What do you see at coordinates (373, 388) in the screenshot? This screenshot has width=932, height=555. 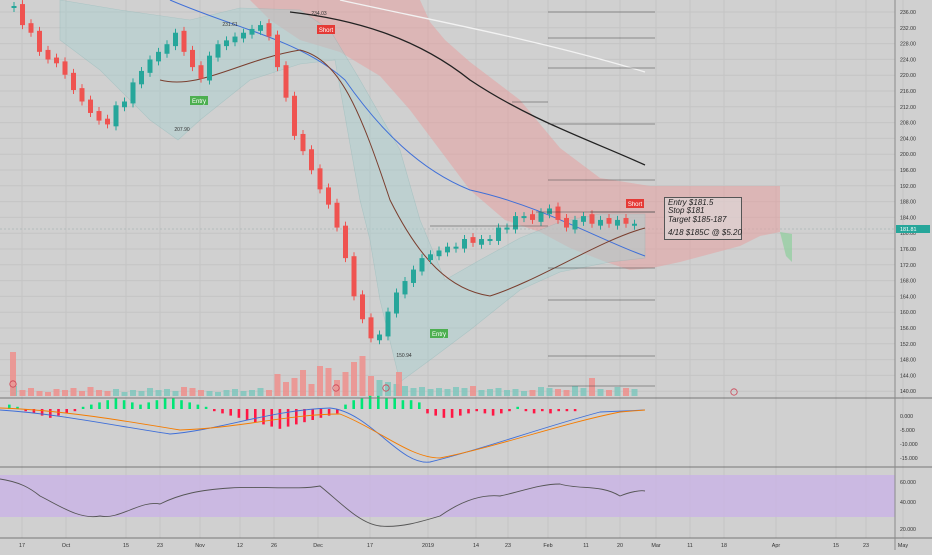 I see `event-flags` at bounding box center [373, 388].